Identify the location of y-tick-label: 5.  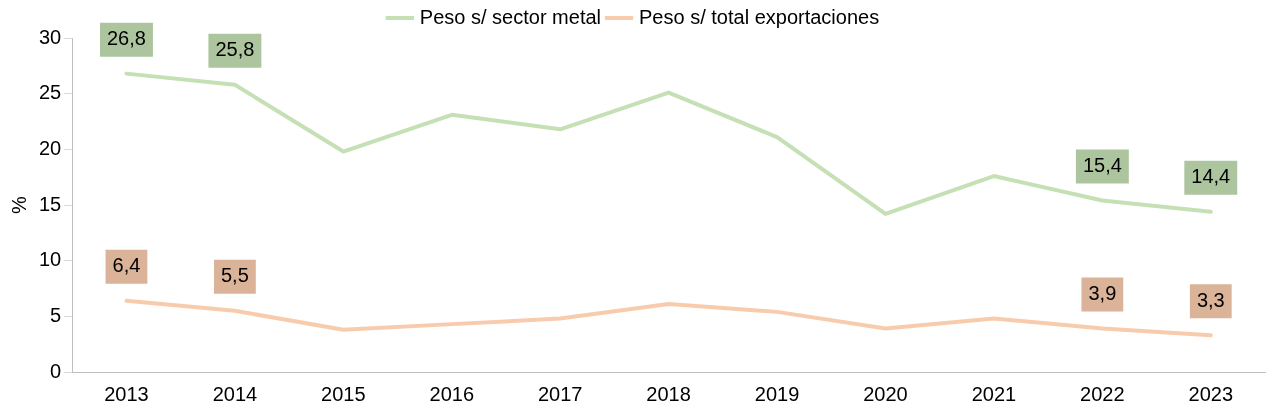
(56, 314).